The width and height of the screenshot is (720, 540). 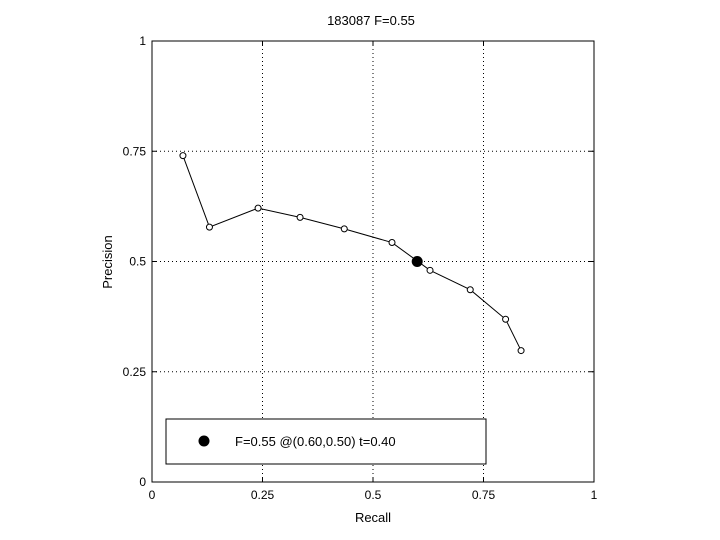 I want to click on legend-box, so click(x=326, y=441).